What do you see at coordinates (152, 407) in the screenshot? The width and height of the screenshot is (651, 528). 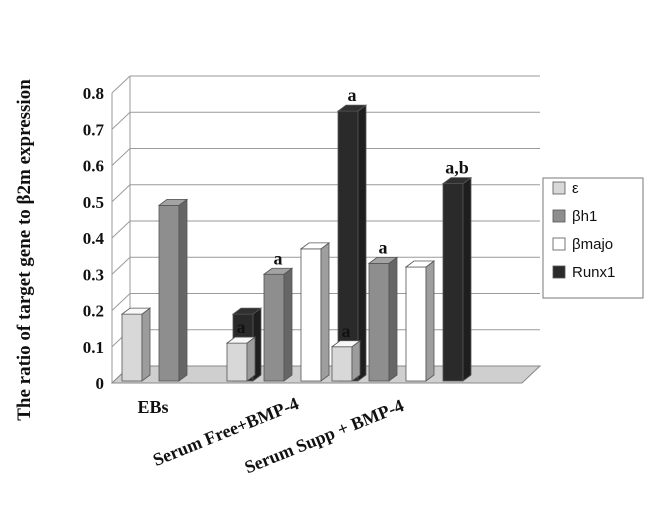 I see `x-category-label: EBs` at bounding box center [152, 407].